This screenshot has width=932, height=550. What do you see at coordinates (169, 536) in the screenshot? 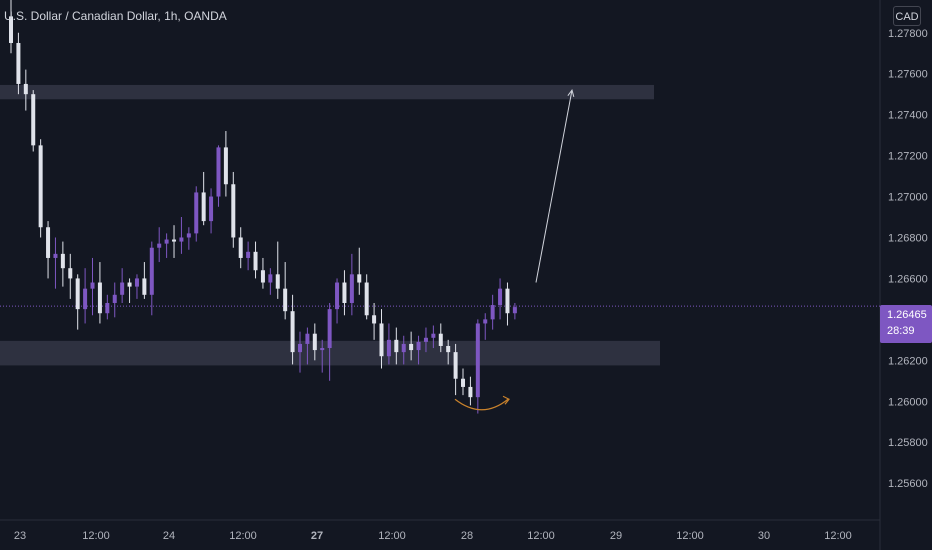
I see `time-tick-label: 24` at bounding box center [169, 536].